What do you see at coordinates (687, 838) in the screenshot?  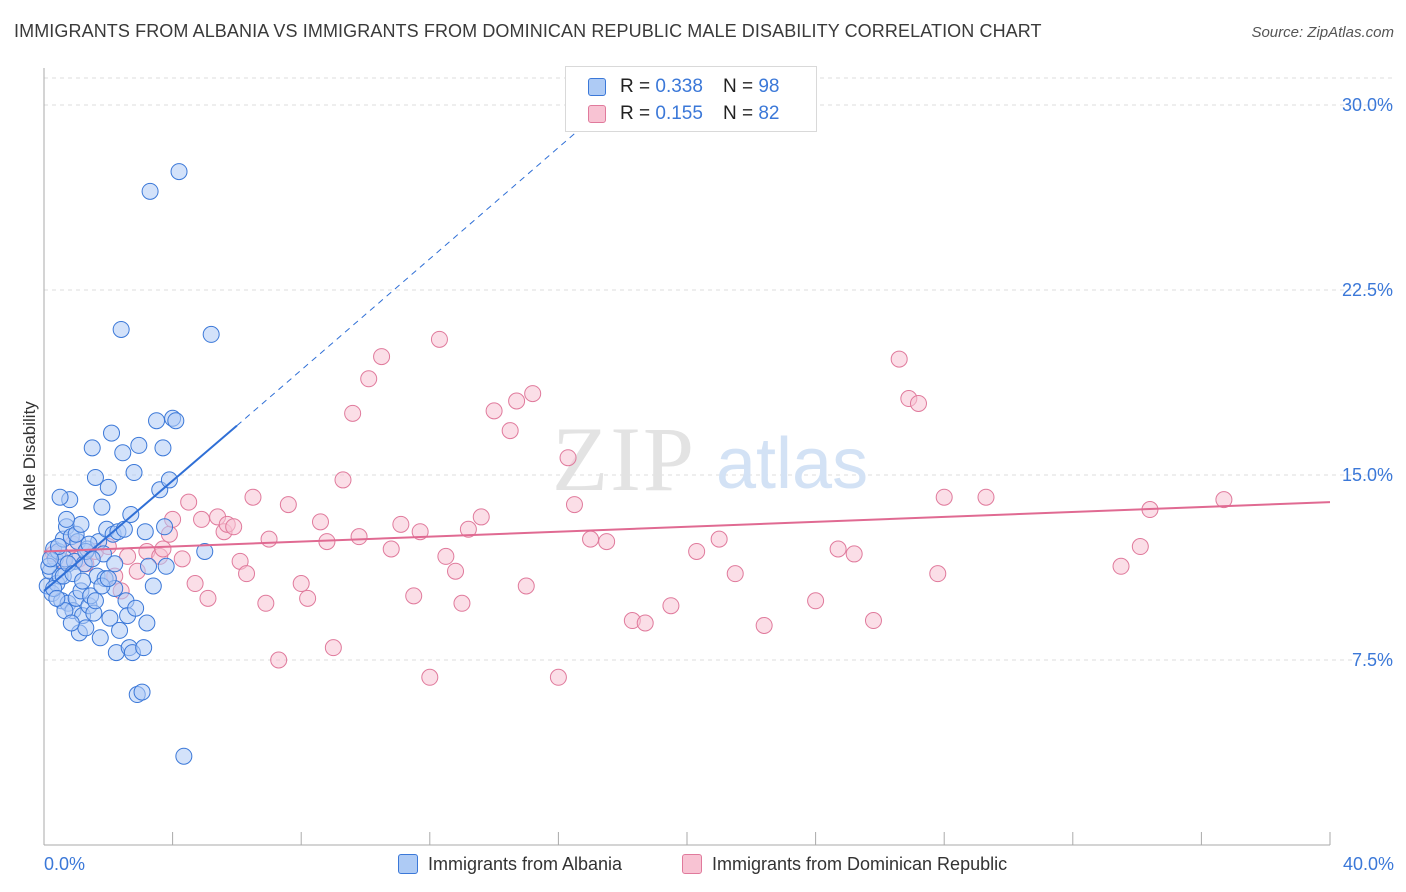 I see `x-axis-ticks` at bounding box center [687, 838].